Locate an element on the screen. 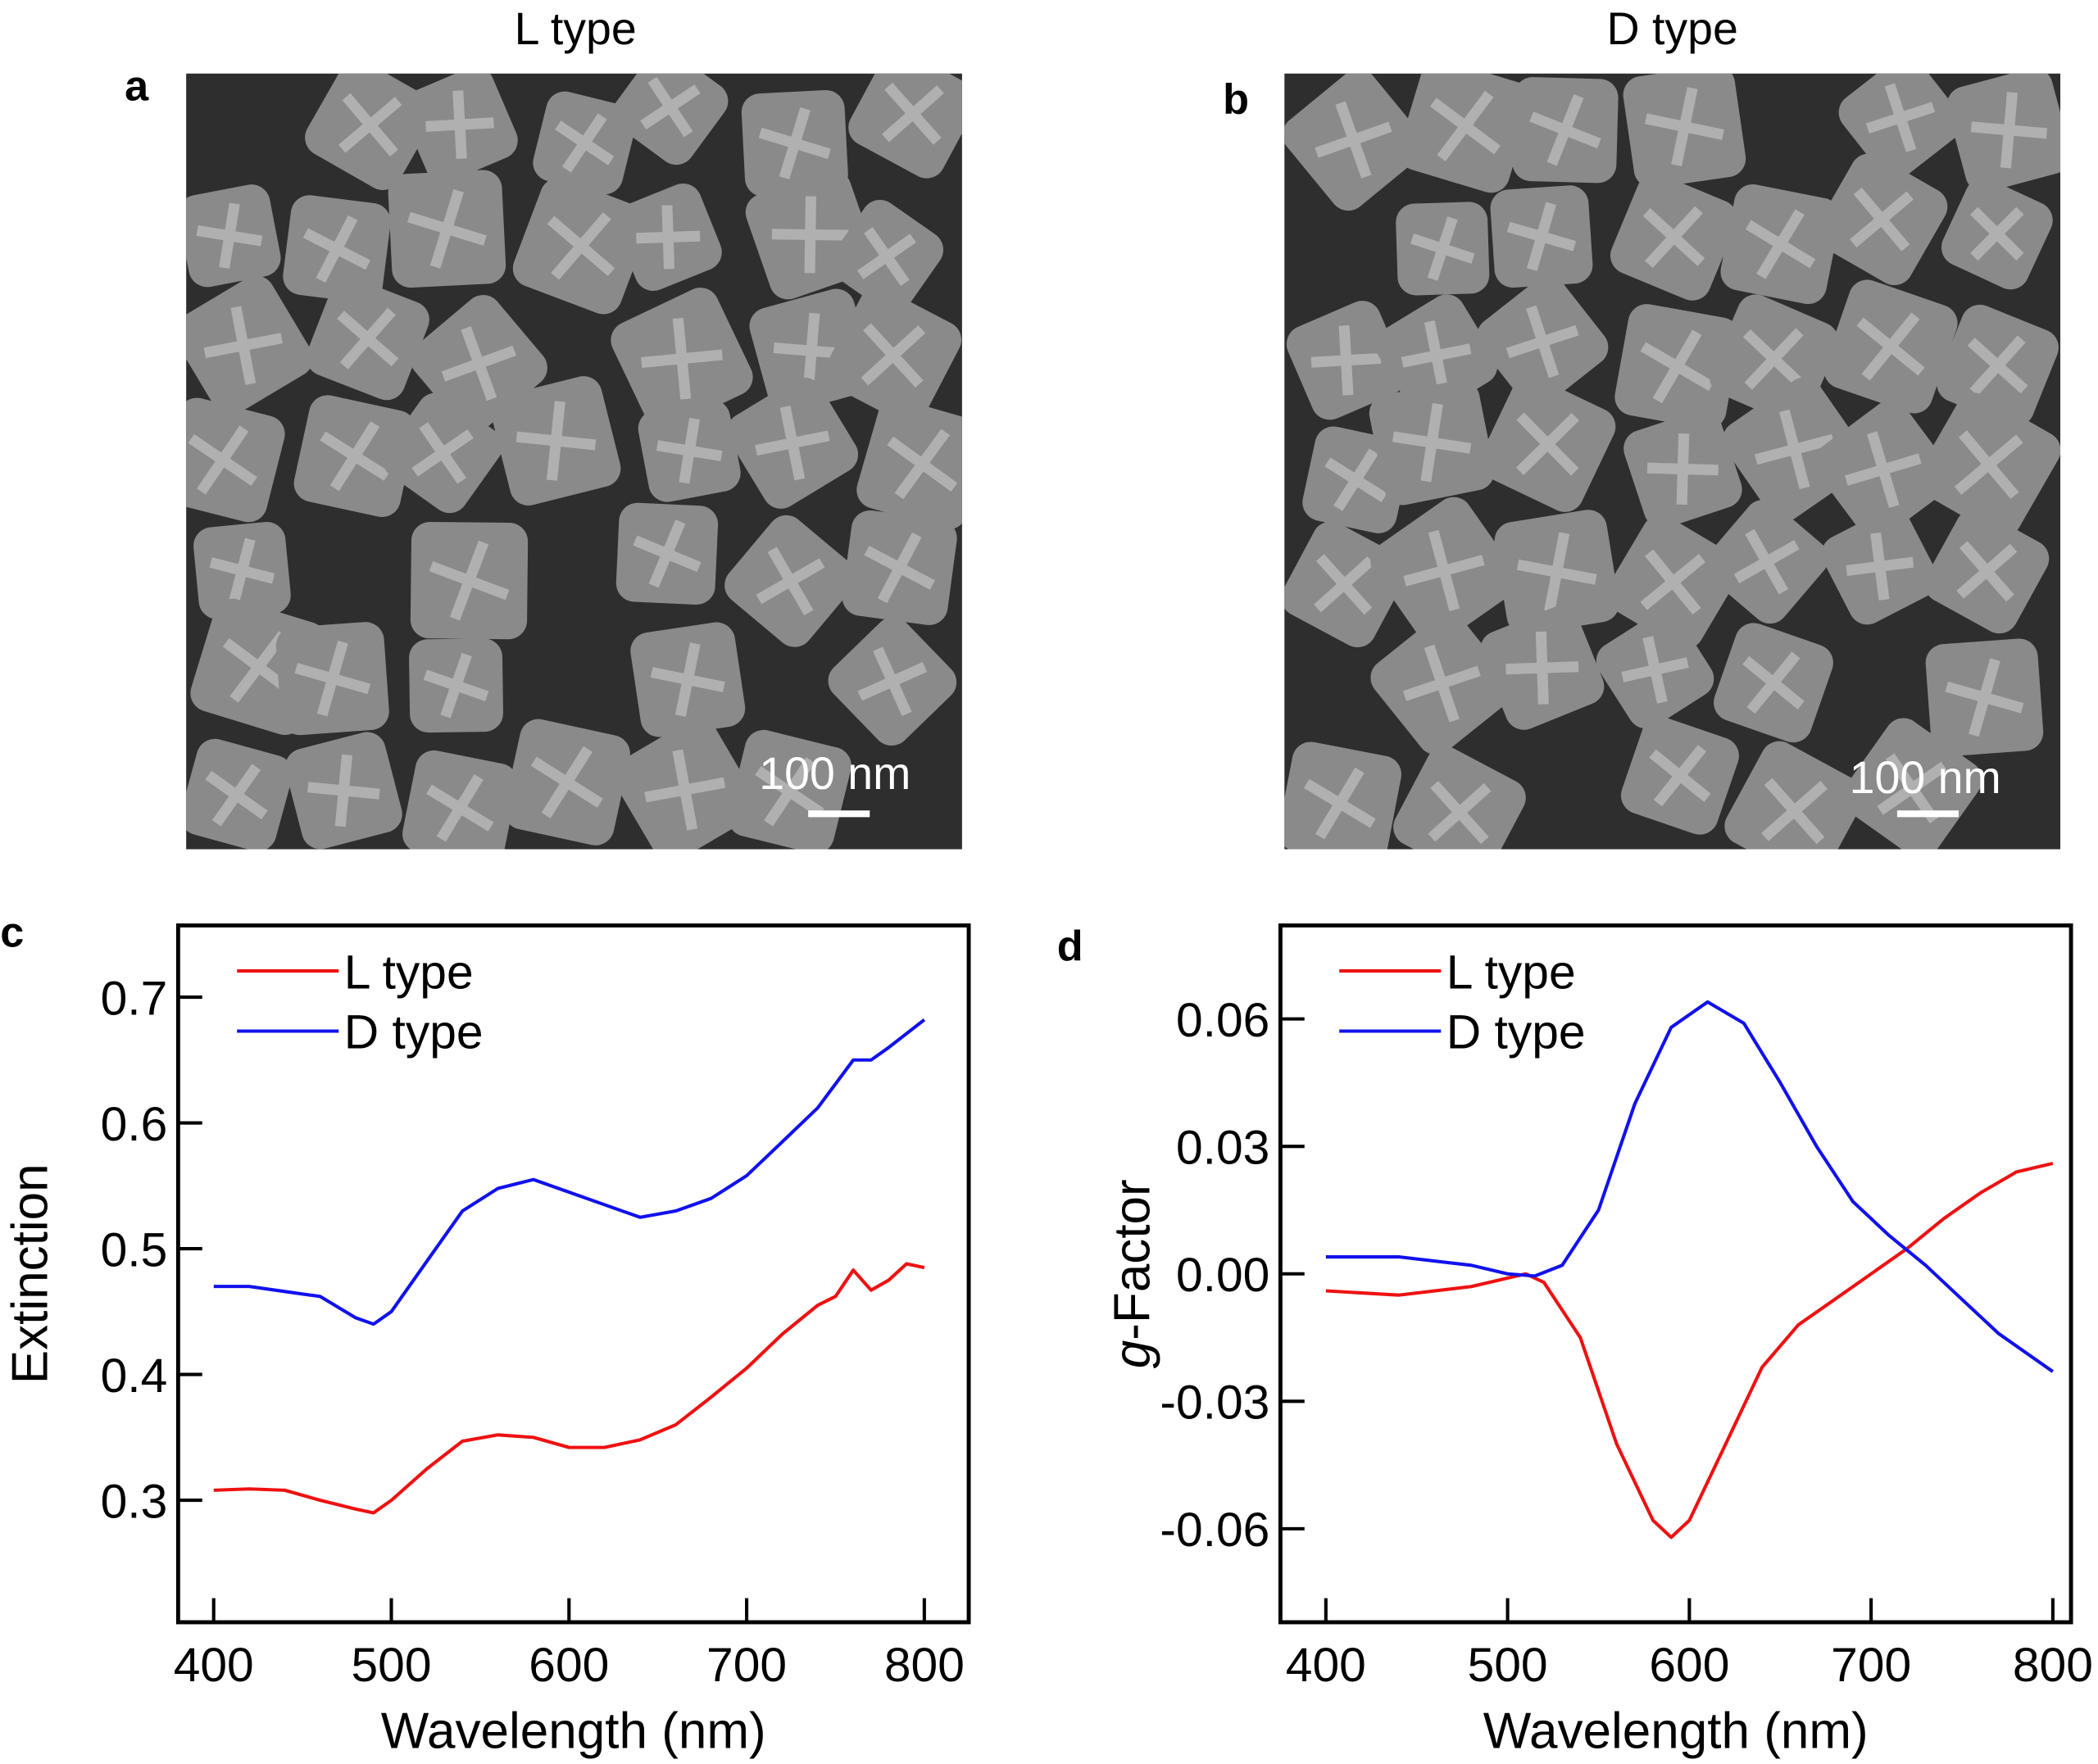 The width and height of the screenshot is (2098, 1764). y-axis-label: g-Factor is located at coordinates (1132, 1273).